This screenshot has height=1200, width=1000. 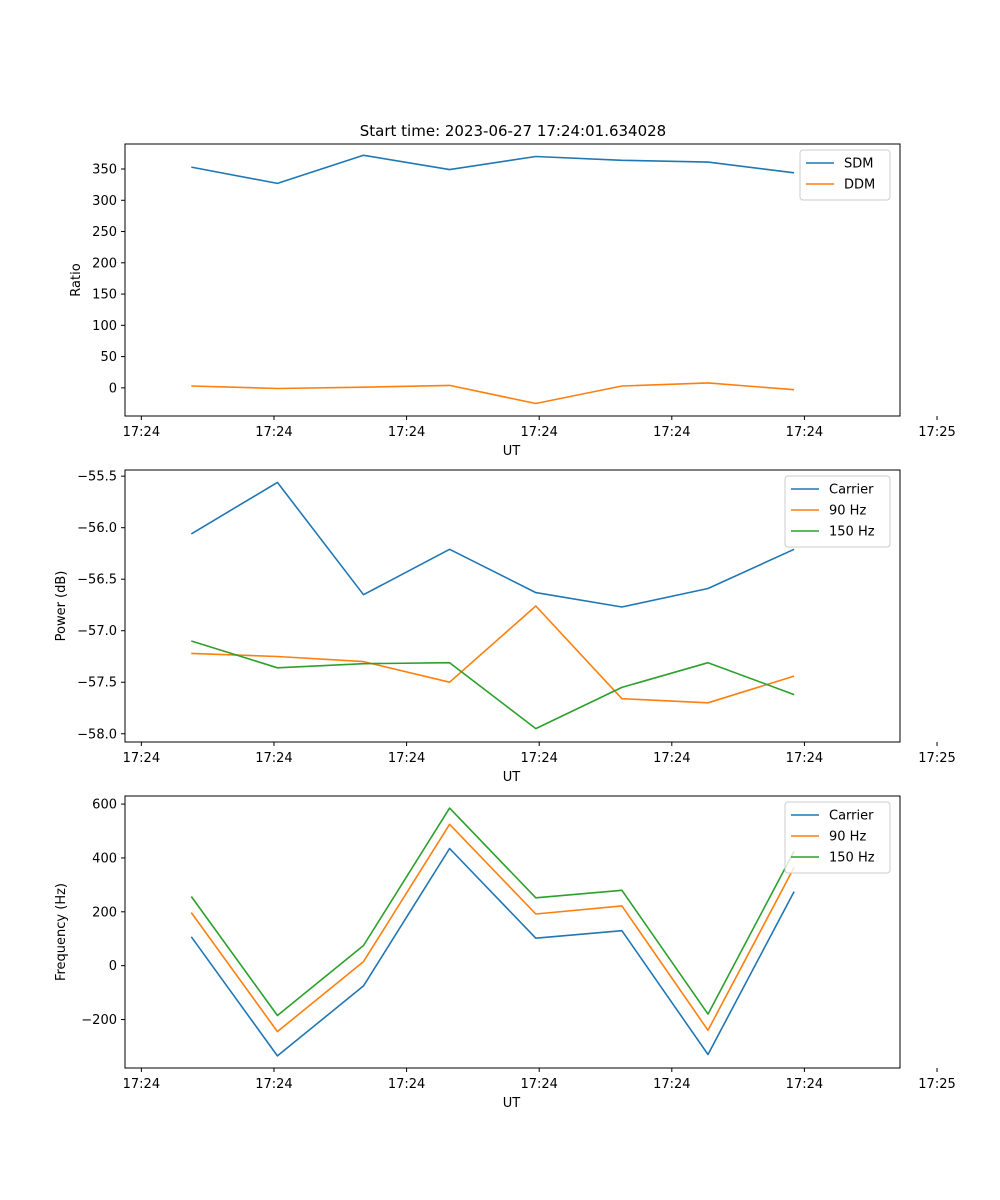 I want to click on y-tick-label: −57.5, so click(x=97, y=683).